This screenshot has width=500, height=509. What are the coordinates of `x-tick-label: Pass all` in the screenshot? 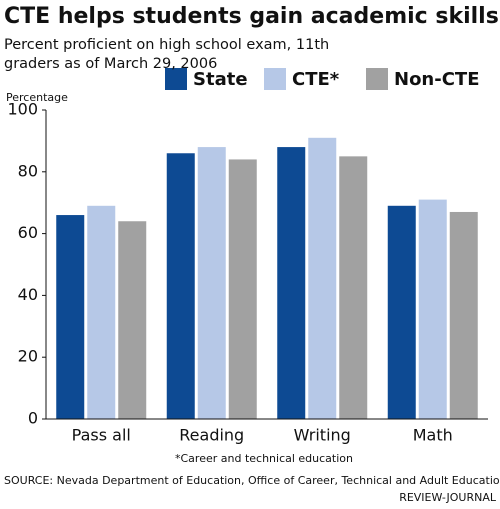 It's located at (101, 435).